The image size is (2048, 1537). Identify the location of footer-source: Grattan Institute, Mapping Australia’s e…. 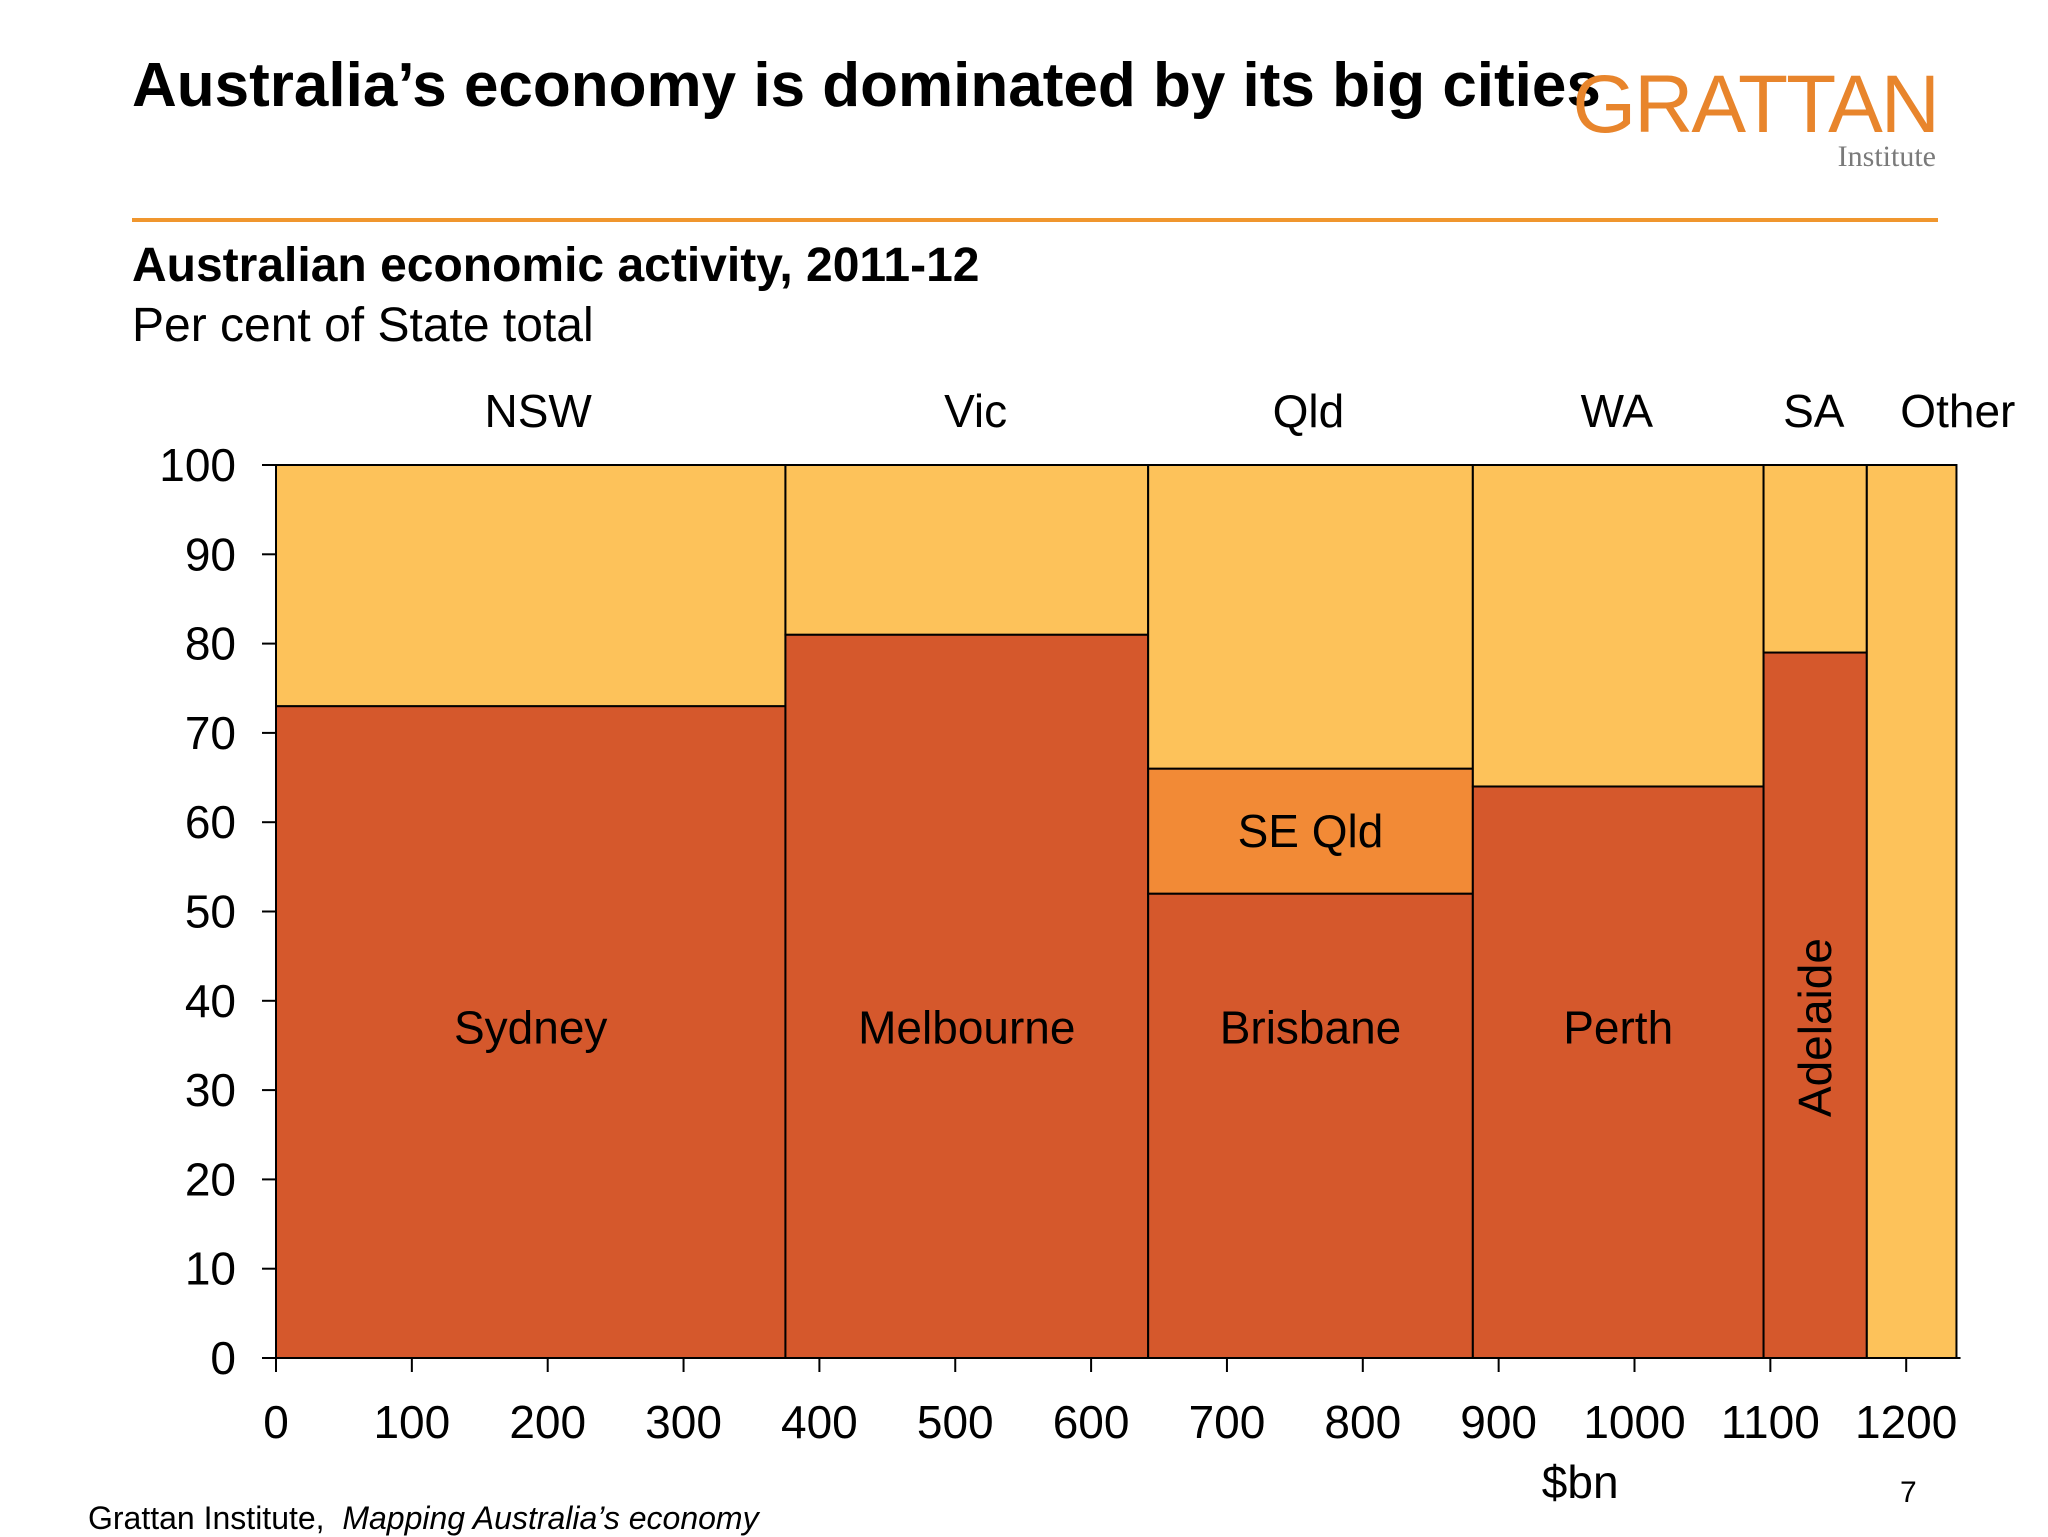
(423, 1518).